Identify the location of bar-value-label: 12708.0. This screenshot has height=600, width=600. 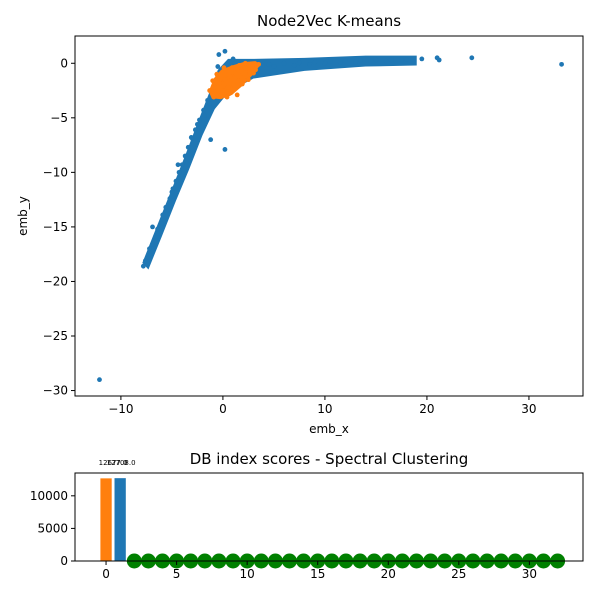
(121, 463).